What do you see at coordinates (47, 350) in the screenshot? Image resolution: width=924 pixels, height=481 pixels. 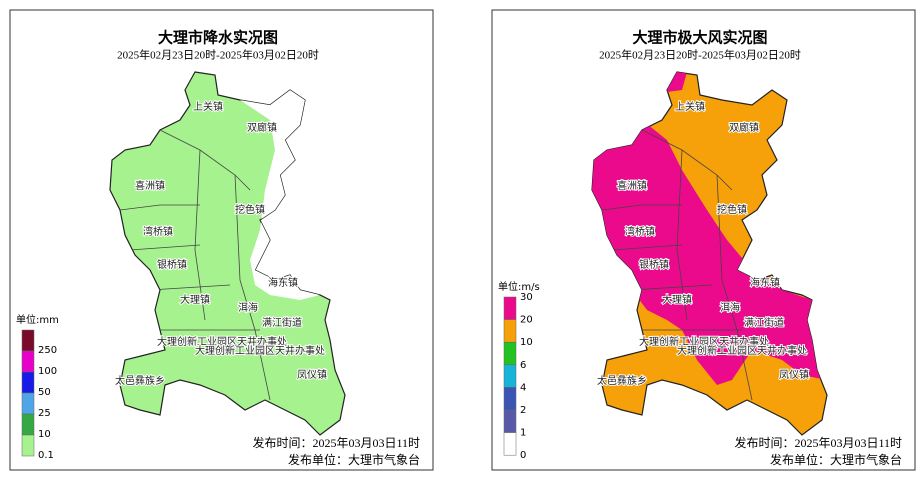 I see `legend-label: 250` at bounding box center [47, 350].